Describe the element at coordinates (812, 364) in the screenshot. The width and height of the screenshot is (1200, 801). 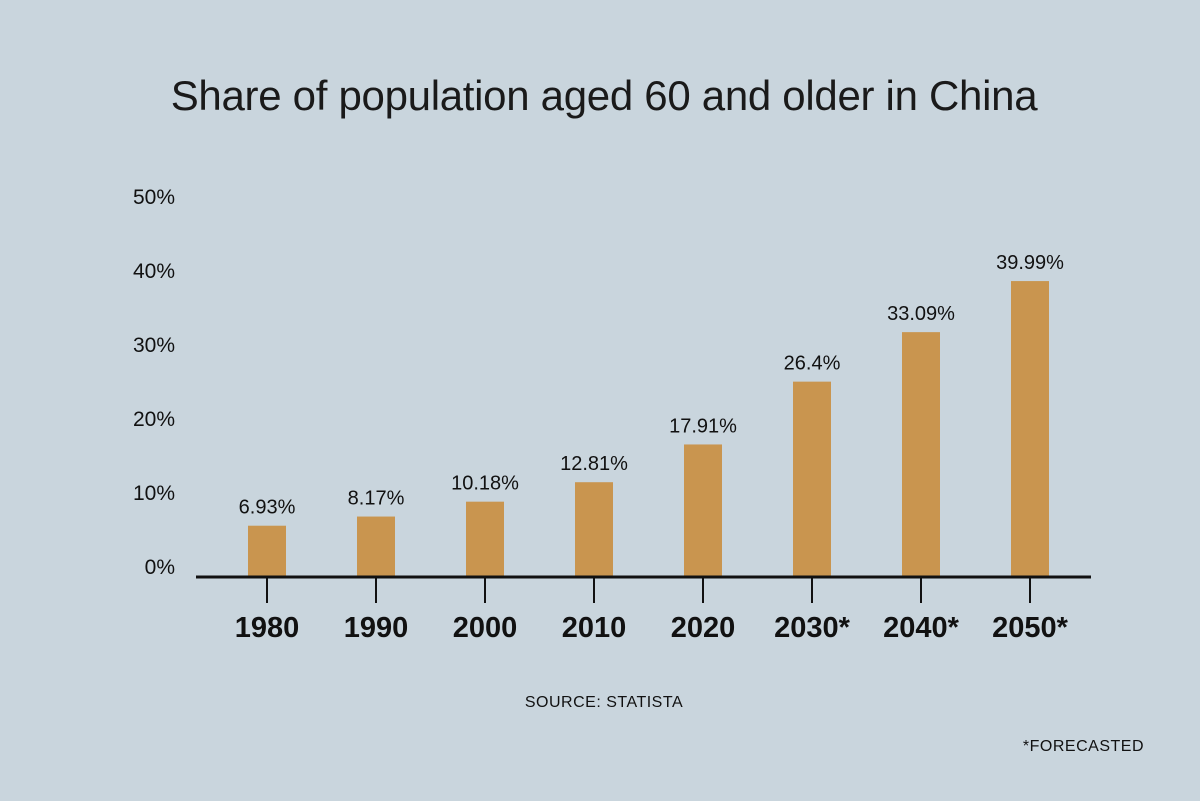
I see `value-label: 26.4%` at that location.